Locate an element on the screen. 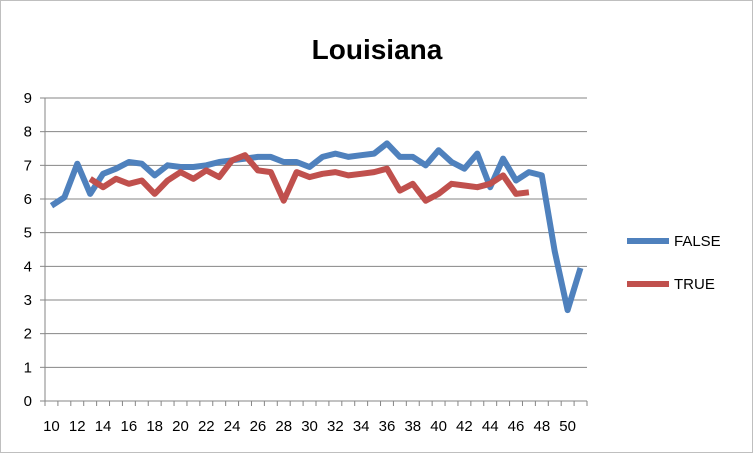 The image size is (753, 453). x-tick-label: 20 is located at coordinates (180, 426).